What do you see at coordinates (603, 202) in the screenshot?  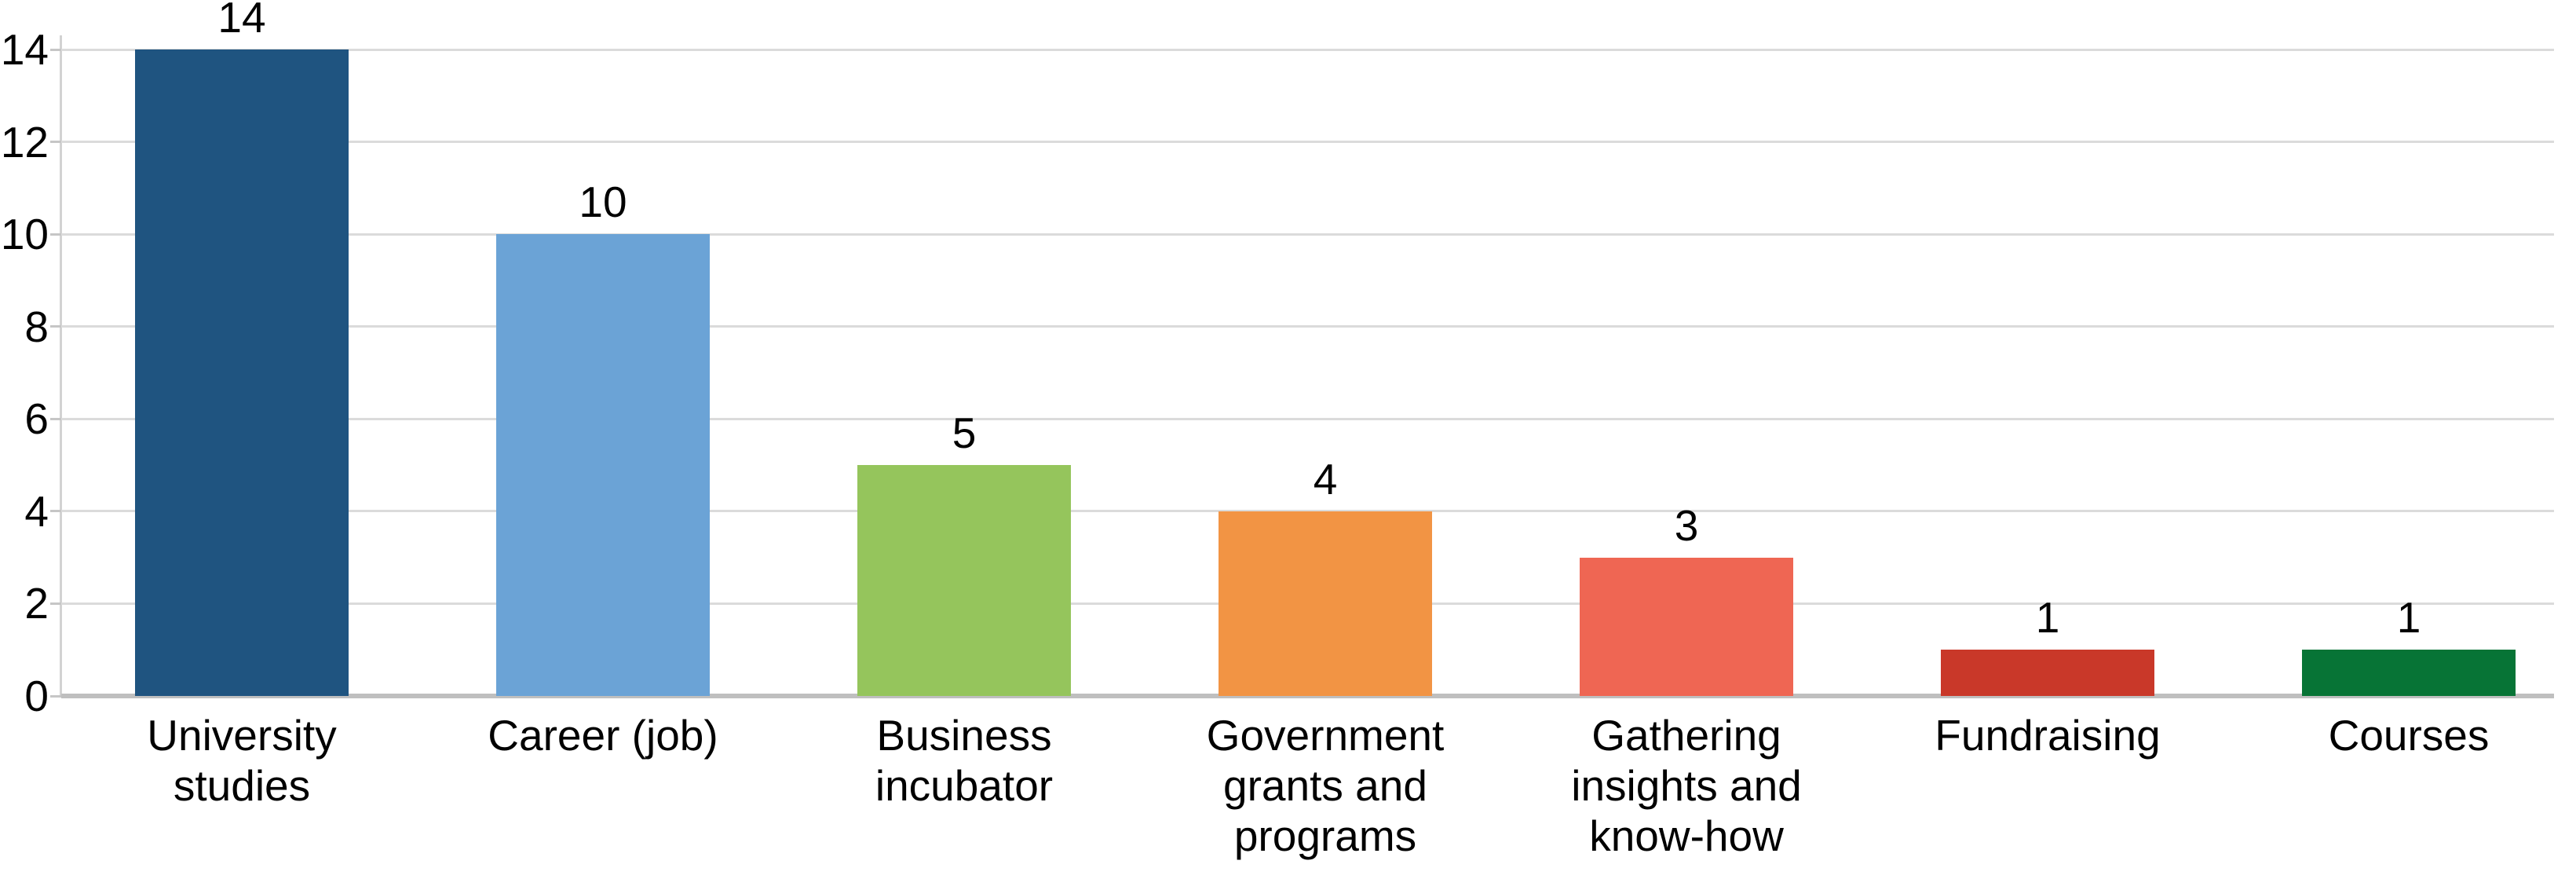 I see `bar-value-label-2: 10` at bounding box center [603, 202].